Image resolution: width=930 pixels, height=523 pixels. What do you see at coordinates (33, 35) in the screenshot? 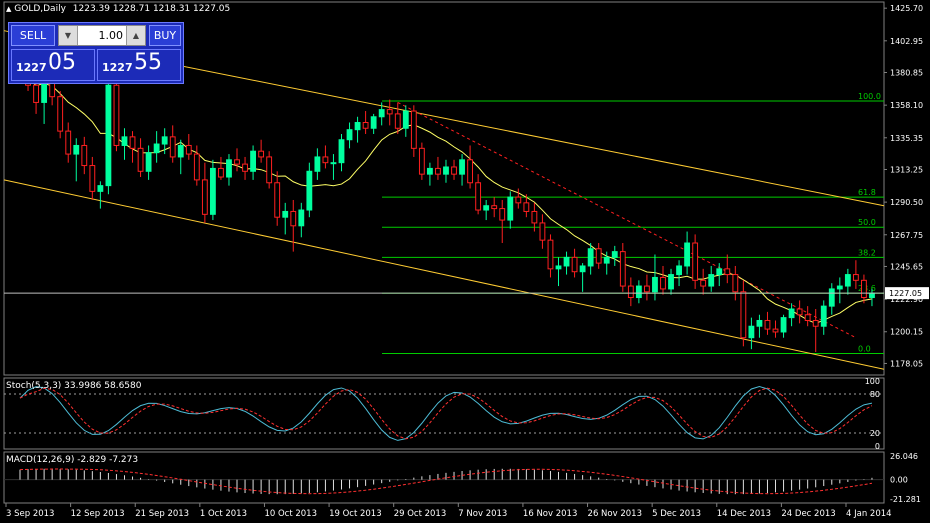
I see `sell-button: SELL` at bounding box center [33, 35].